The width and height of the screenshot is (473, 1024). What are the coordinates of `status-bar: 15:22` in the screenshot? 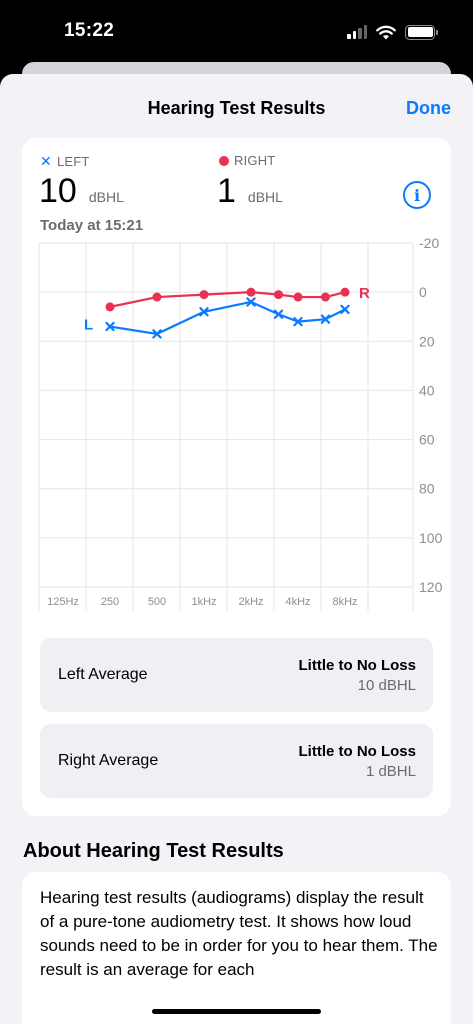 It's located at (236, 32).